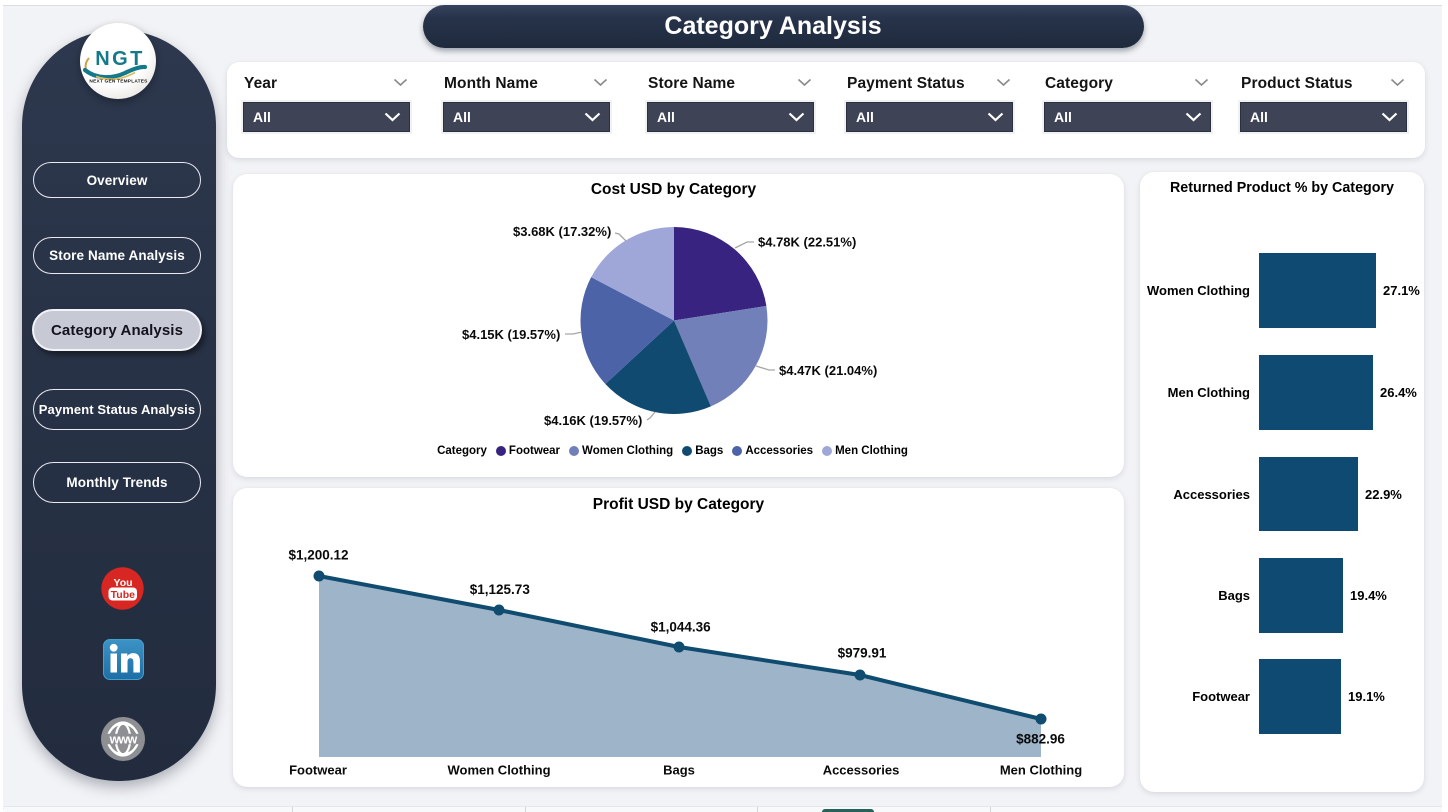 Image resolution: width=1448 pixels, height=812 pixels. What do you see at coordinates (562, 231) in the screenshot?
I see `svg-text: $3.68K (17.32%)` at bounding box center [562, 231].